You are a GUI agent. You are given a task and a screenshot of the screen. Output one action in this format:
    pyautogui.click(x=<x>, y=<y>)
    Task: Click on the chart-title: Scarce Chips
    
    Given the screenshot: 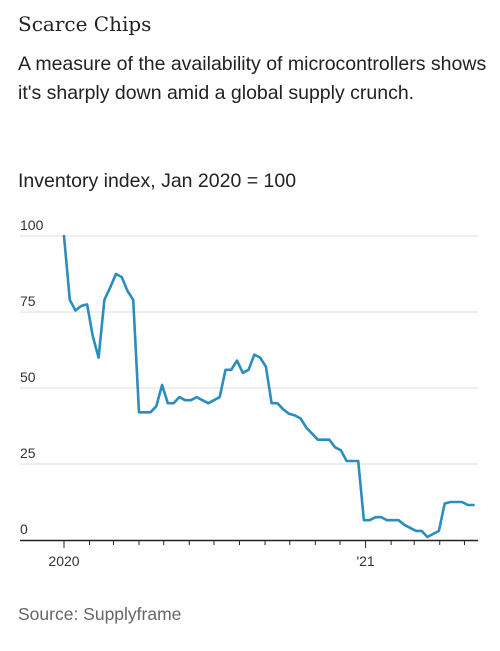 What is the action you would take?
    pyautogui.click(x=85, y=24)
    